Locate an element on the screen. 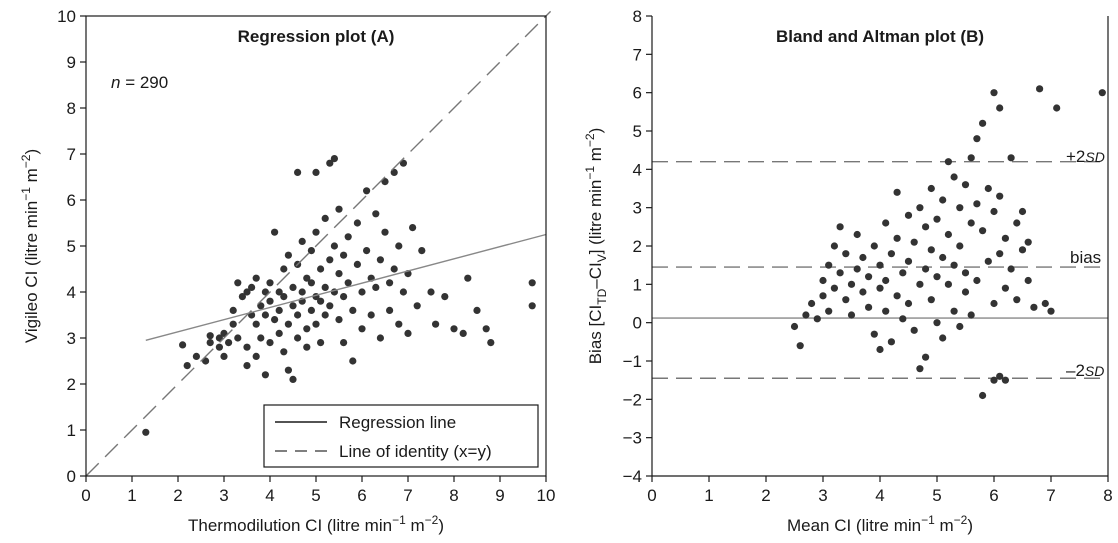 This screenshot has width=1118, height=543. x-tick-label-a: 8 is located at coordinates (453, 495).